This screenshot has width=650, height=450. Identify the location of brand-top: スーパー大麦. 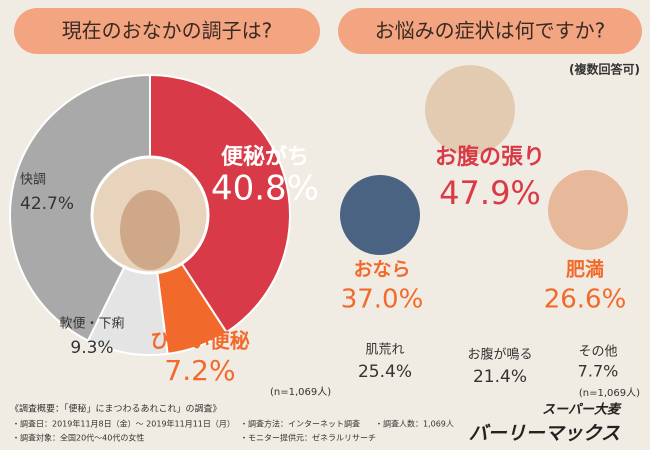
(582, 410).